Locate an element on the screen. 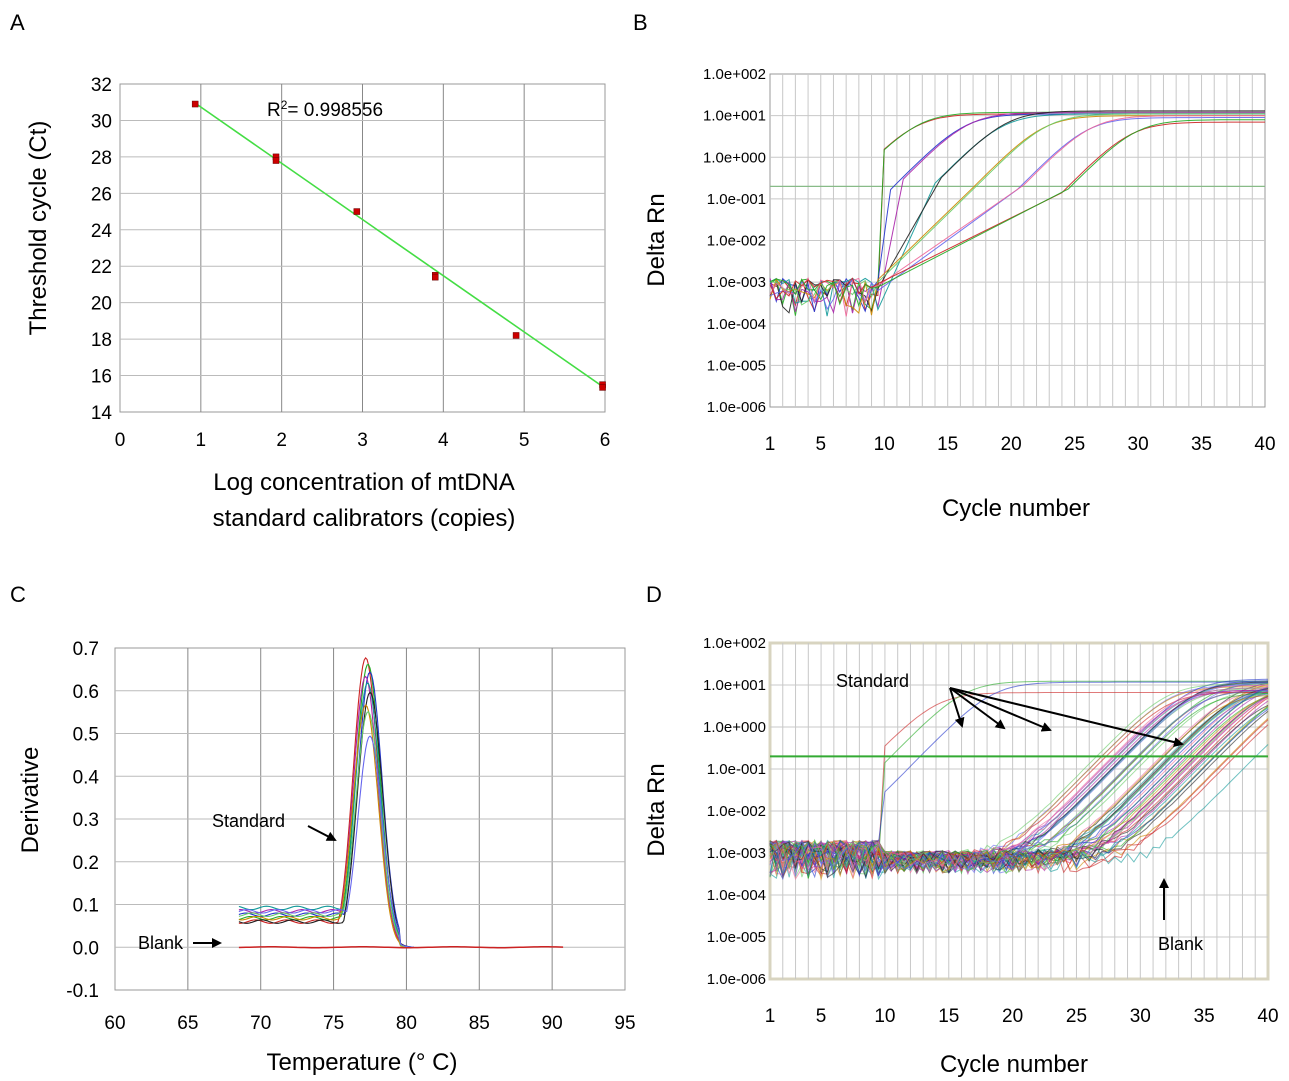  b-x-tick-label: 40 is located at coordinates (1264, 444).